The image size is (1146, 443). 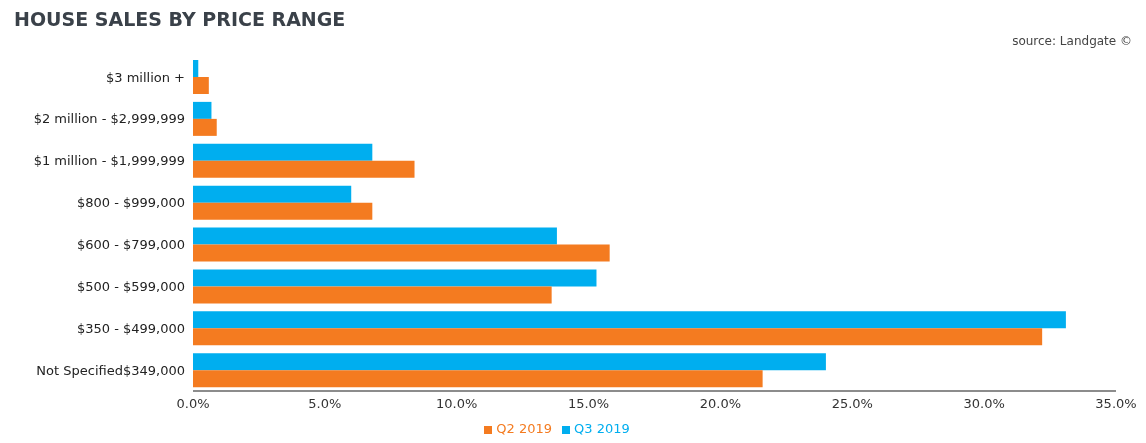 What do you see at coordinates (110, 370) in the screenshot?
I see `y-tick-label: Not Specified$349,000` at bounding box center [110, 370].